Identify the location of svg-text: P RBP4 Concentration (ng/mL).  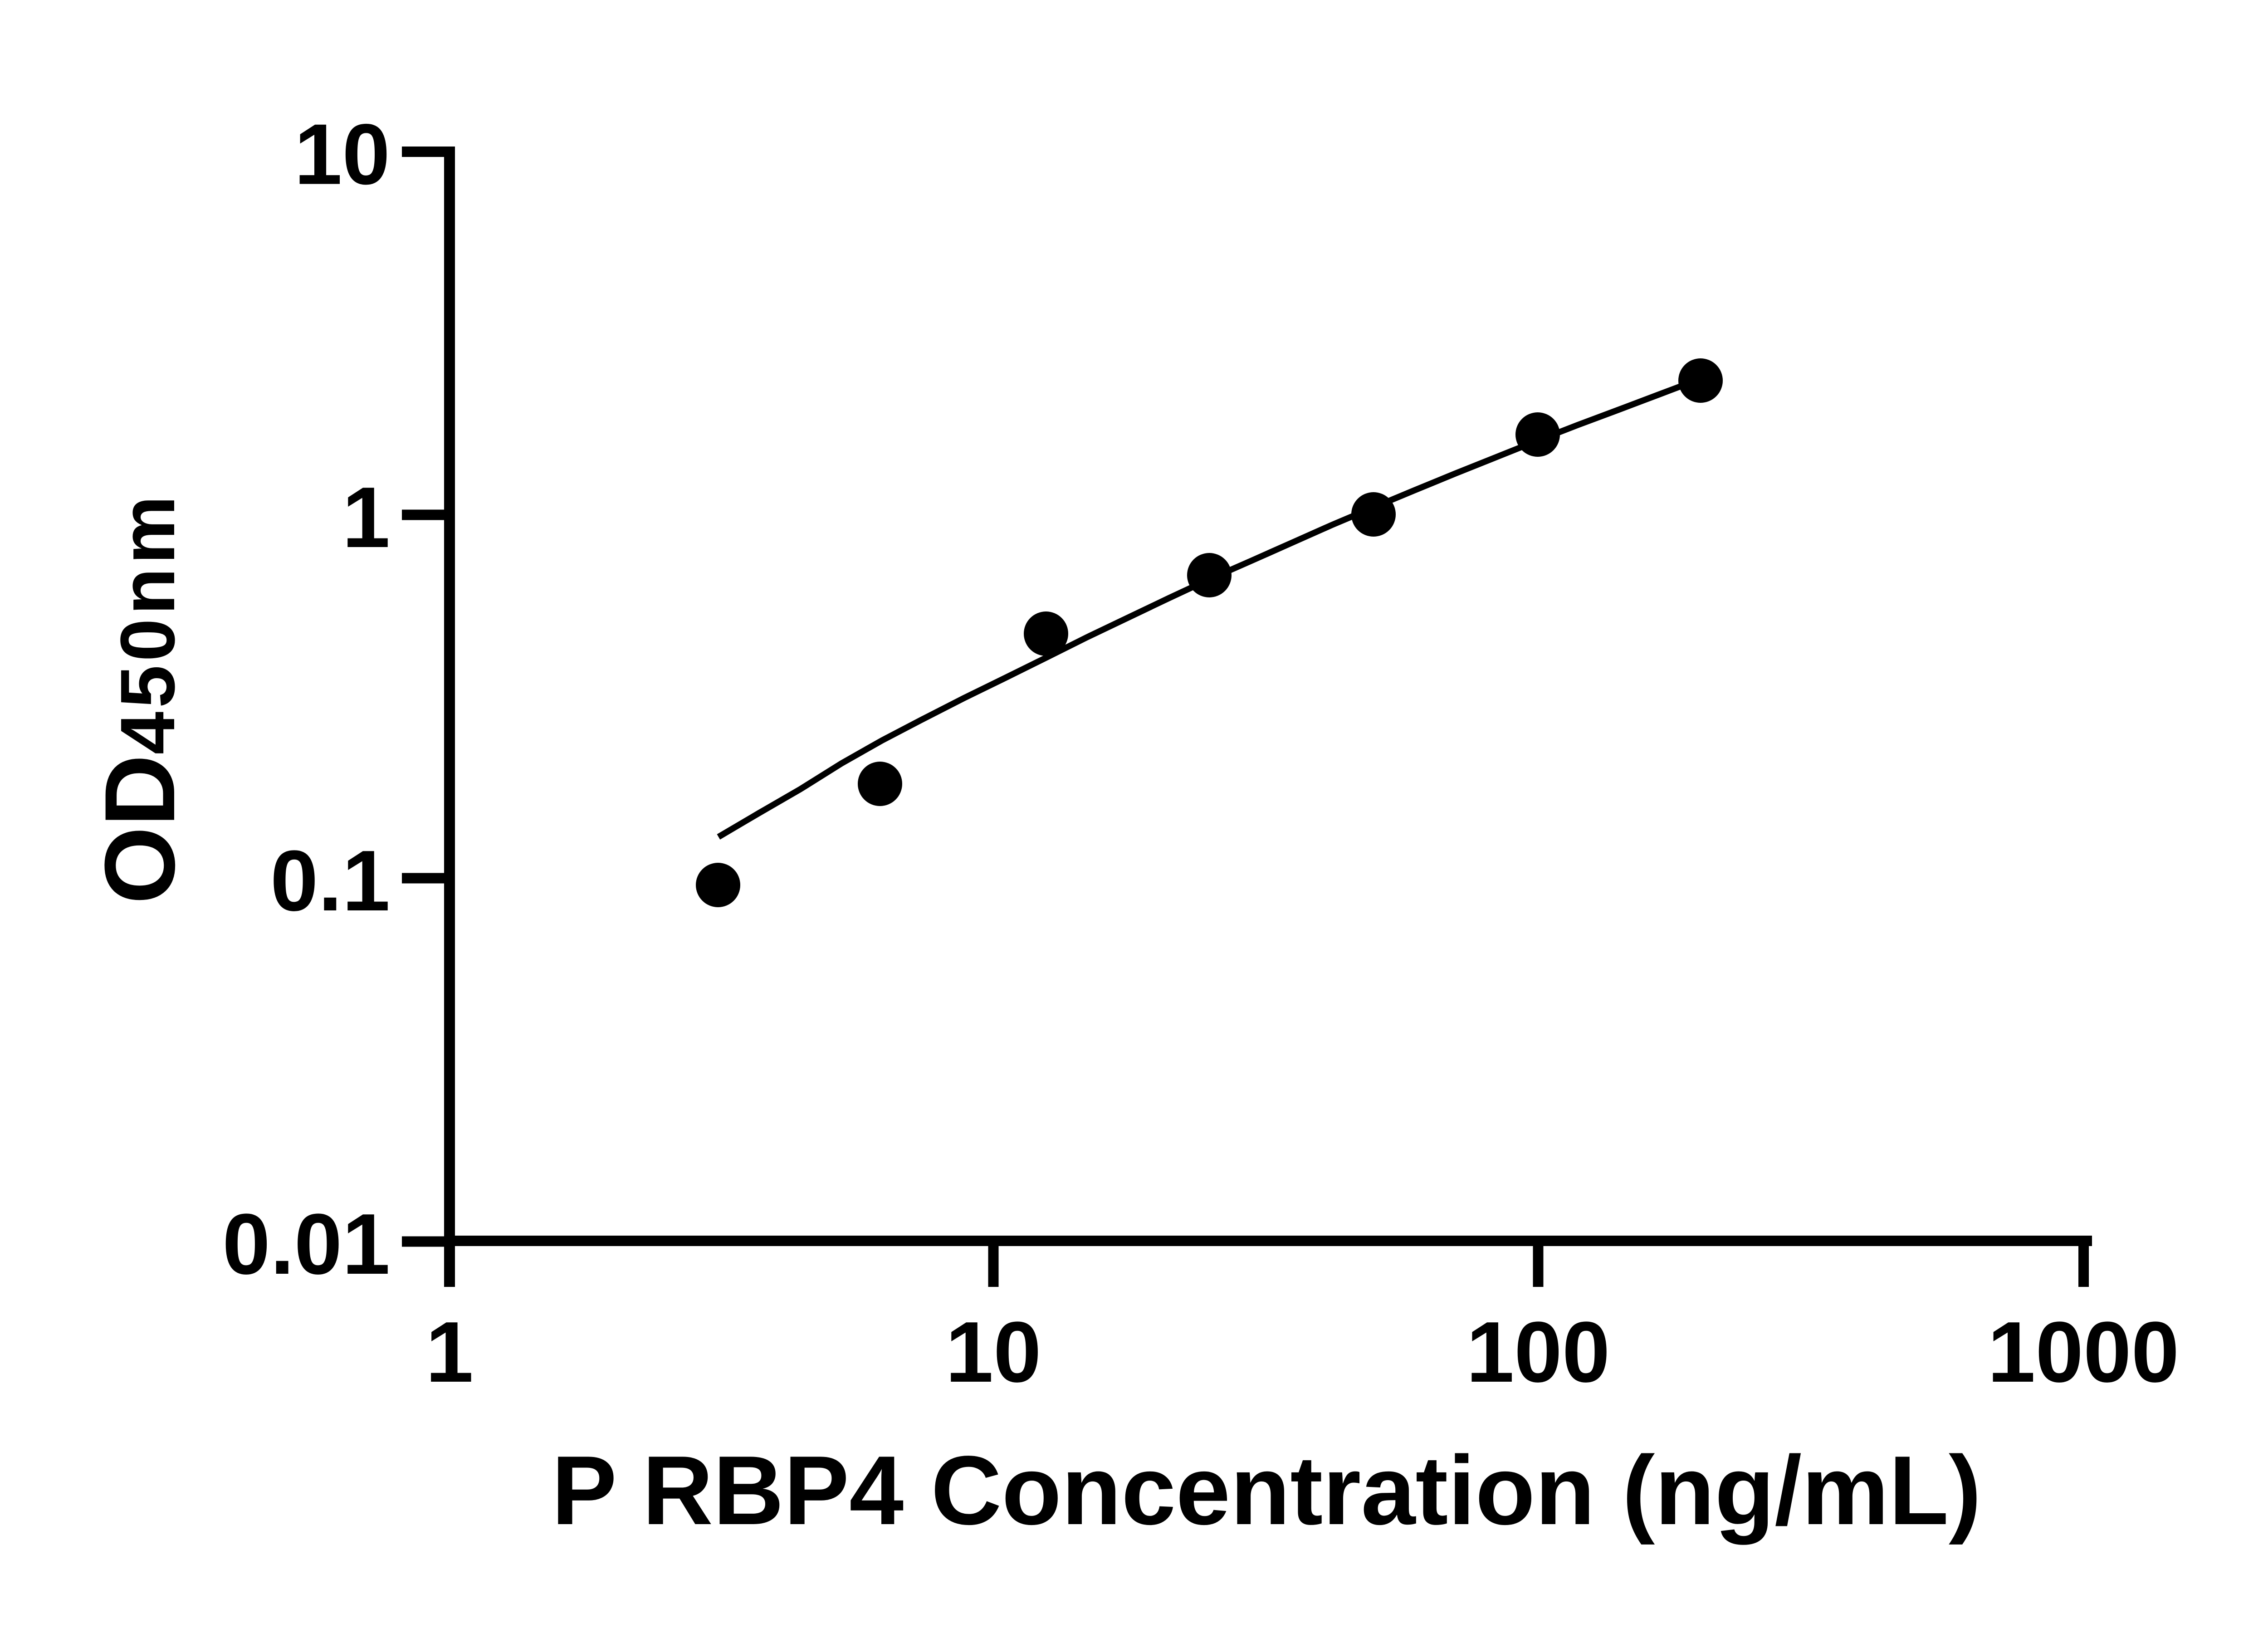
(1266, 1490).